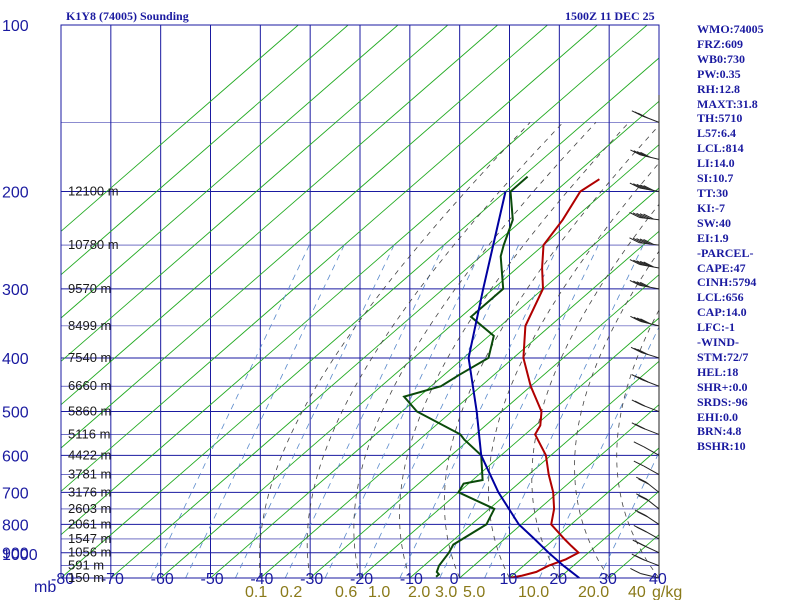 The height and width of the screenshot is (600, 800). What do you see at coordinates (721, 58) in the screenshot?
I see `index-entry: WB0:730` at bounding box center [721, 58].